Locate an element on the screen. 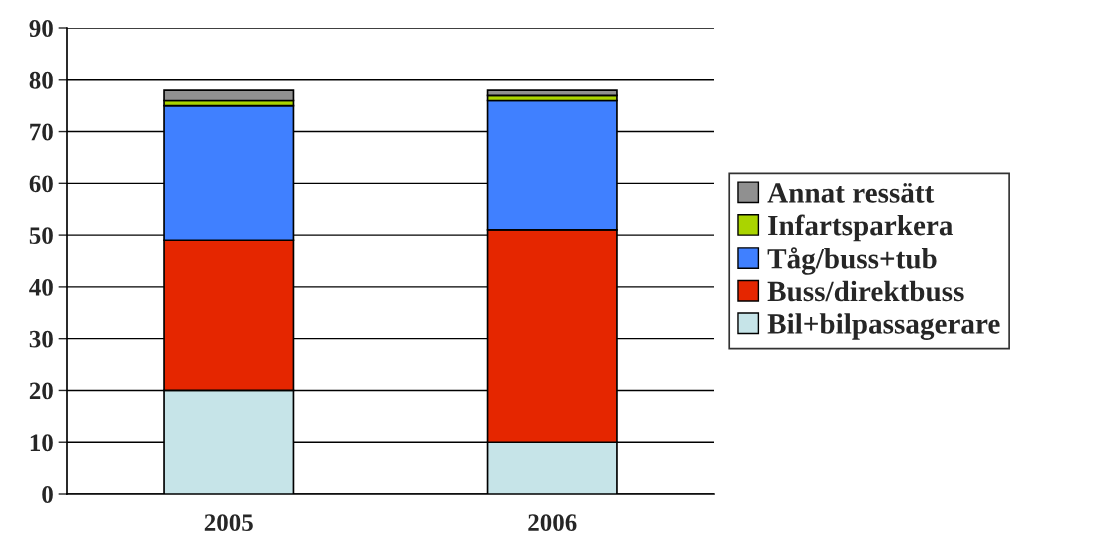  legend-label: Infartsparkera is located at coordinates (861, 228).